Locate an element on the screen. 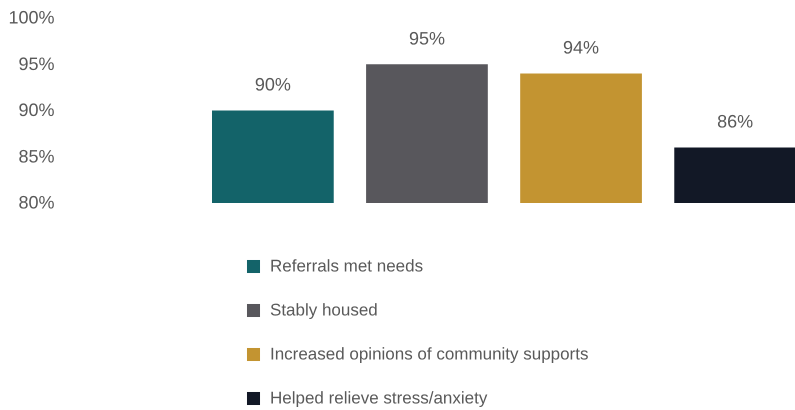 This screenshot has width=795, height=410. legend-label: Stably housed is located at coordinates (324, 310).